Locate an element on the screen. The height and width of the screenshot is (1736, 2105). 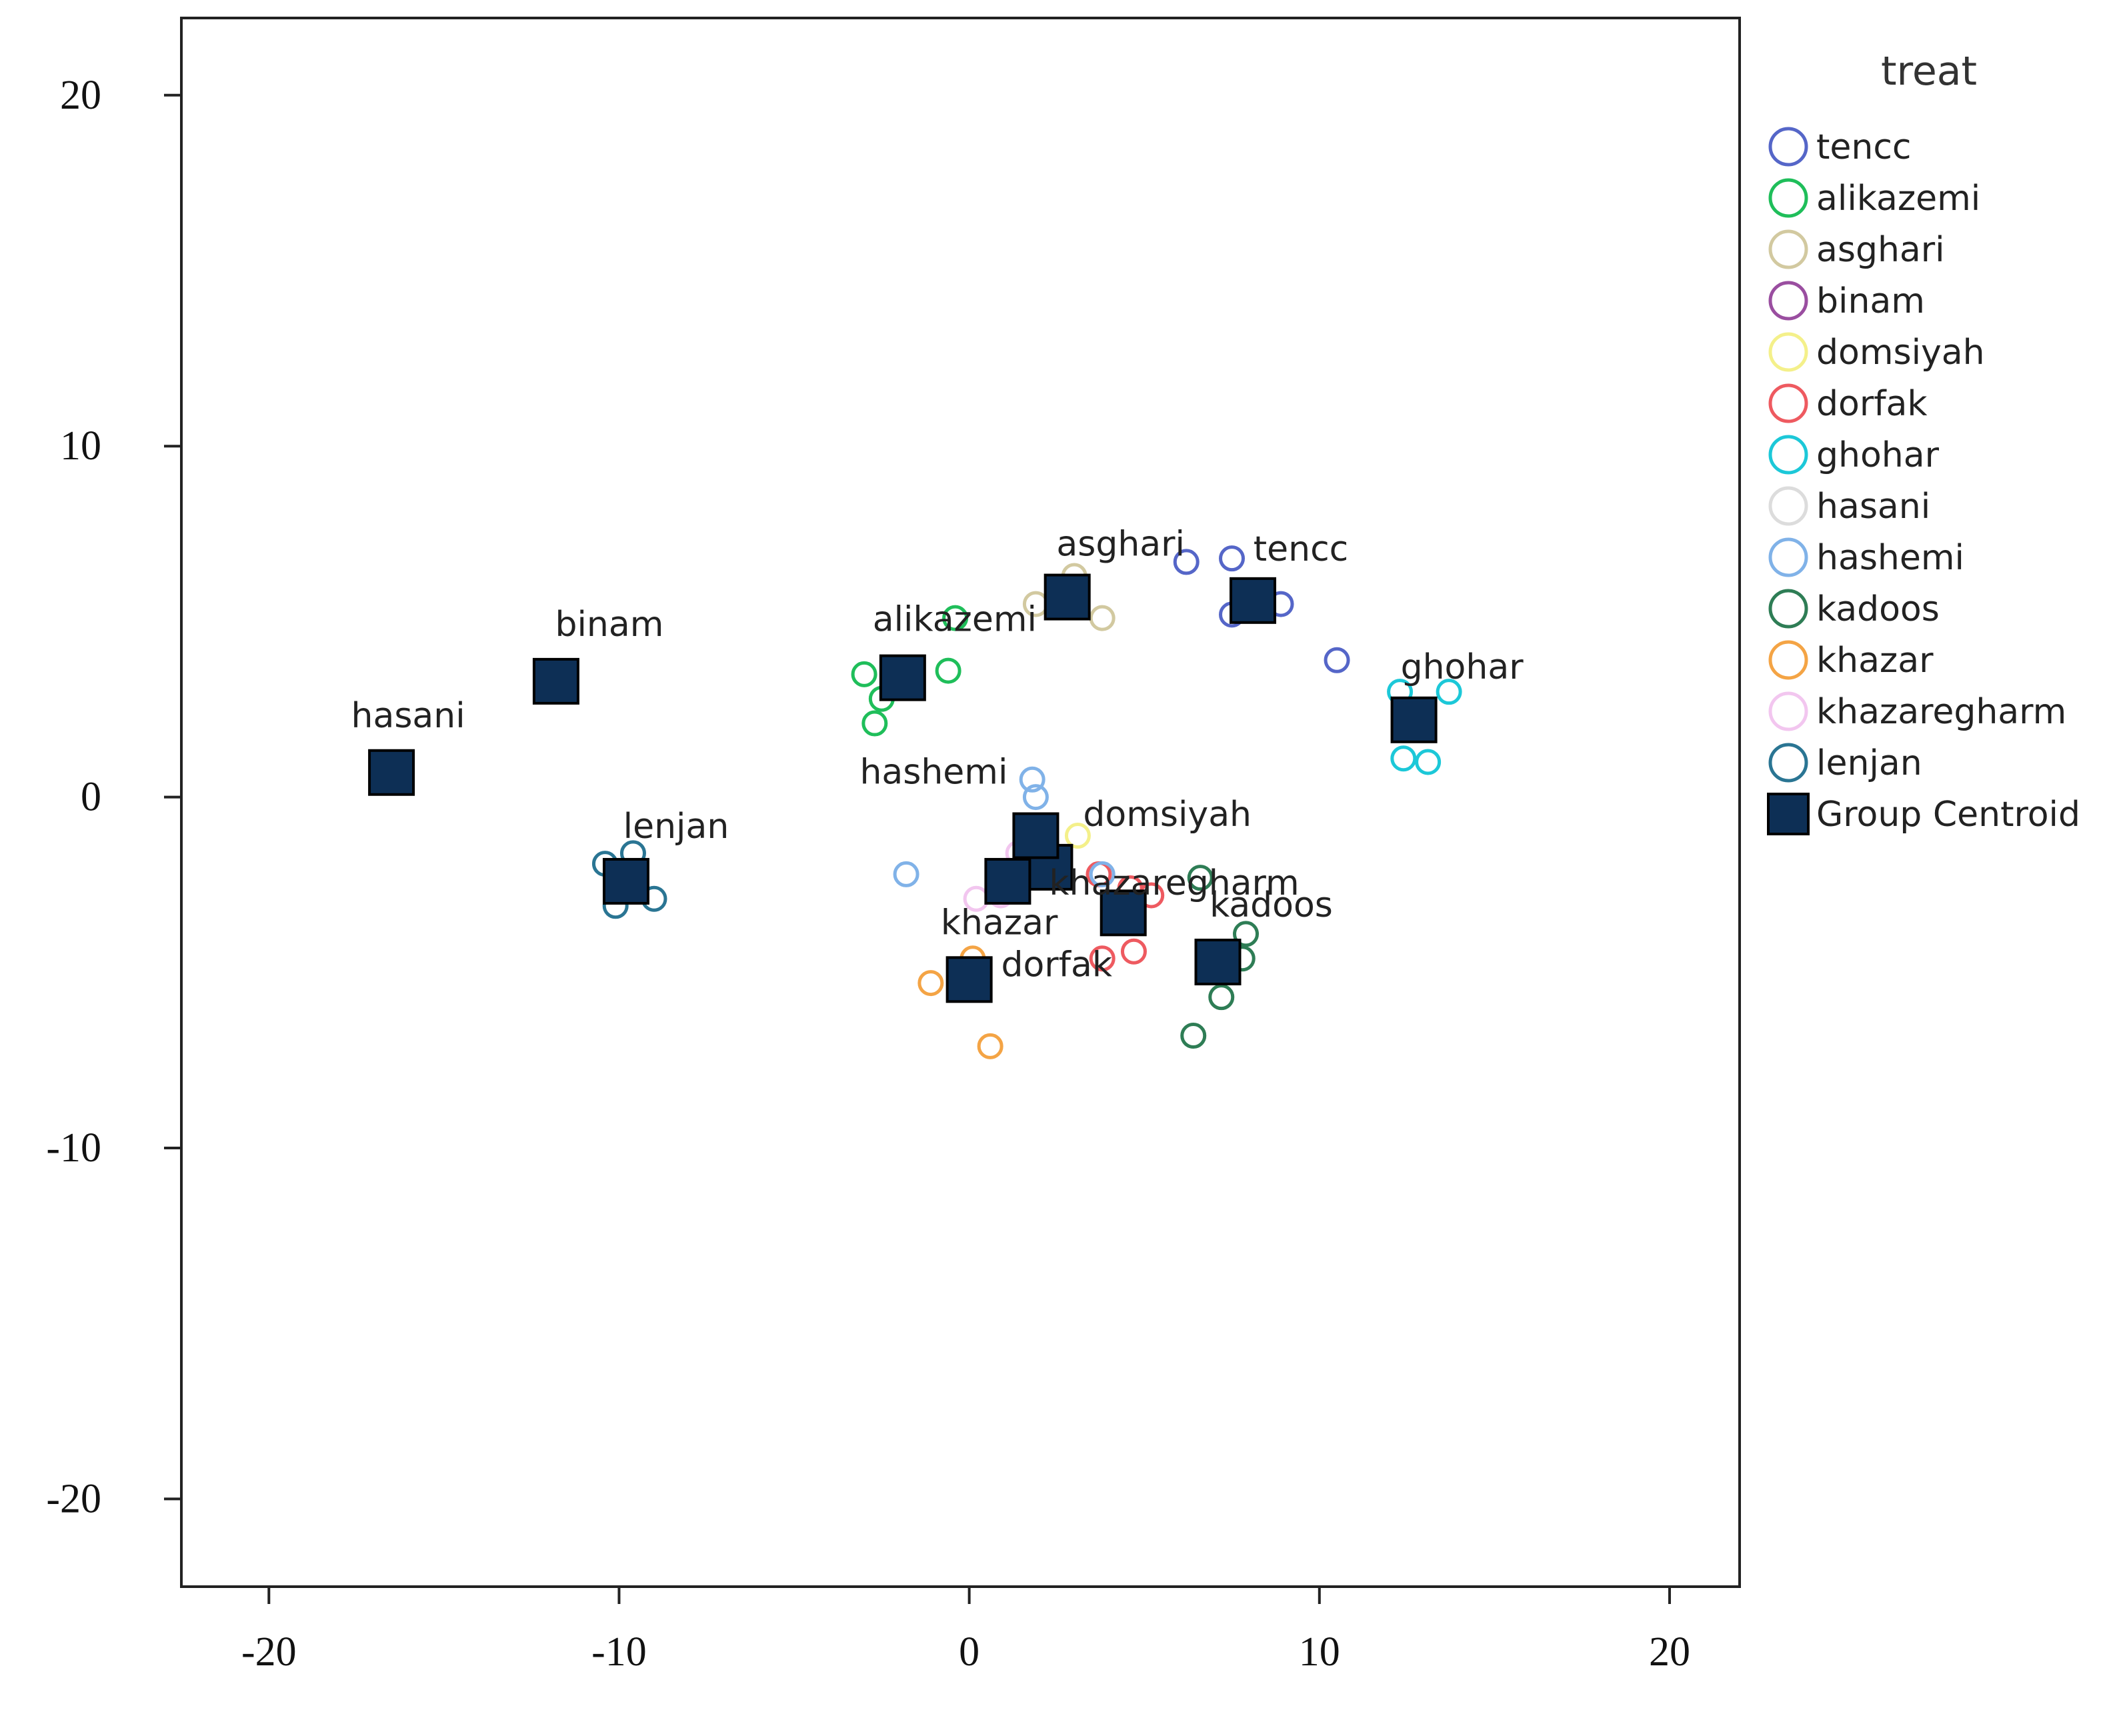
legend-marker-hasani is located at coordinates (1788, 506).